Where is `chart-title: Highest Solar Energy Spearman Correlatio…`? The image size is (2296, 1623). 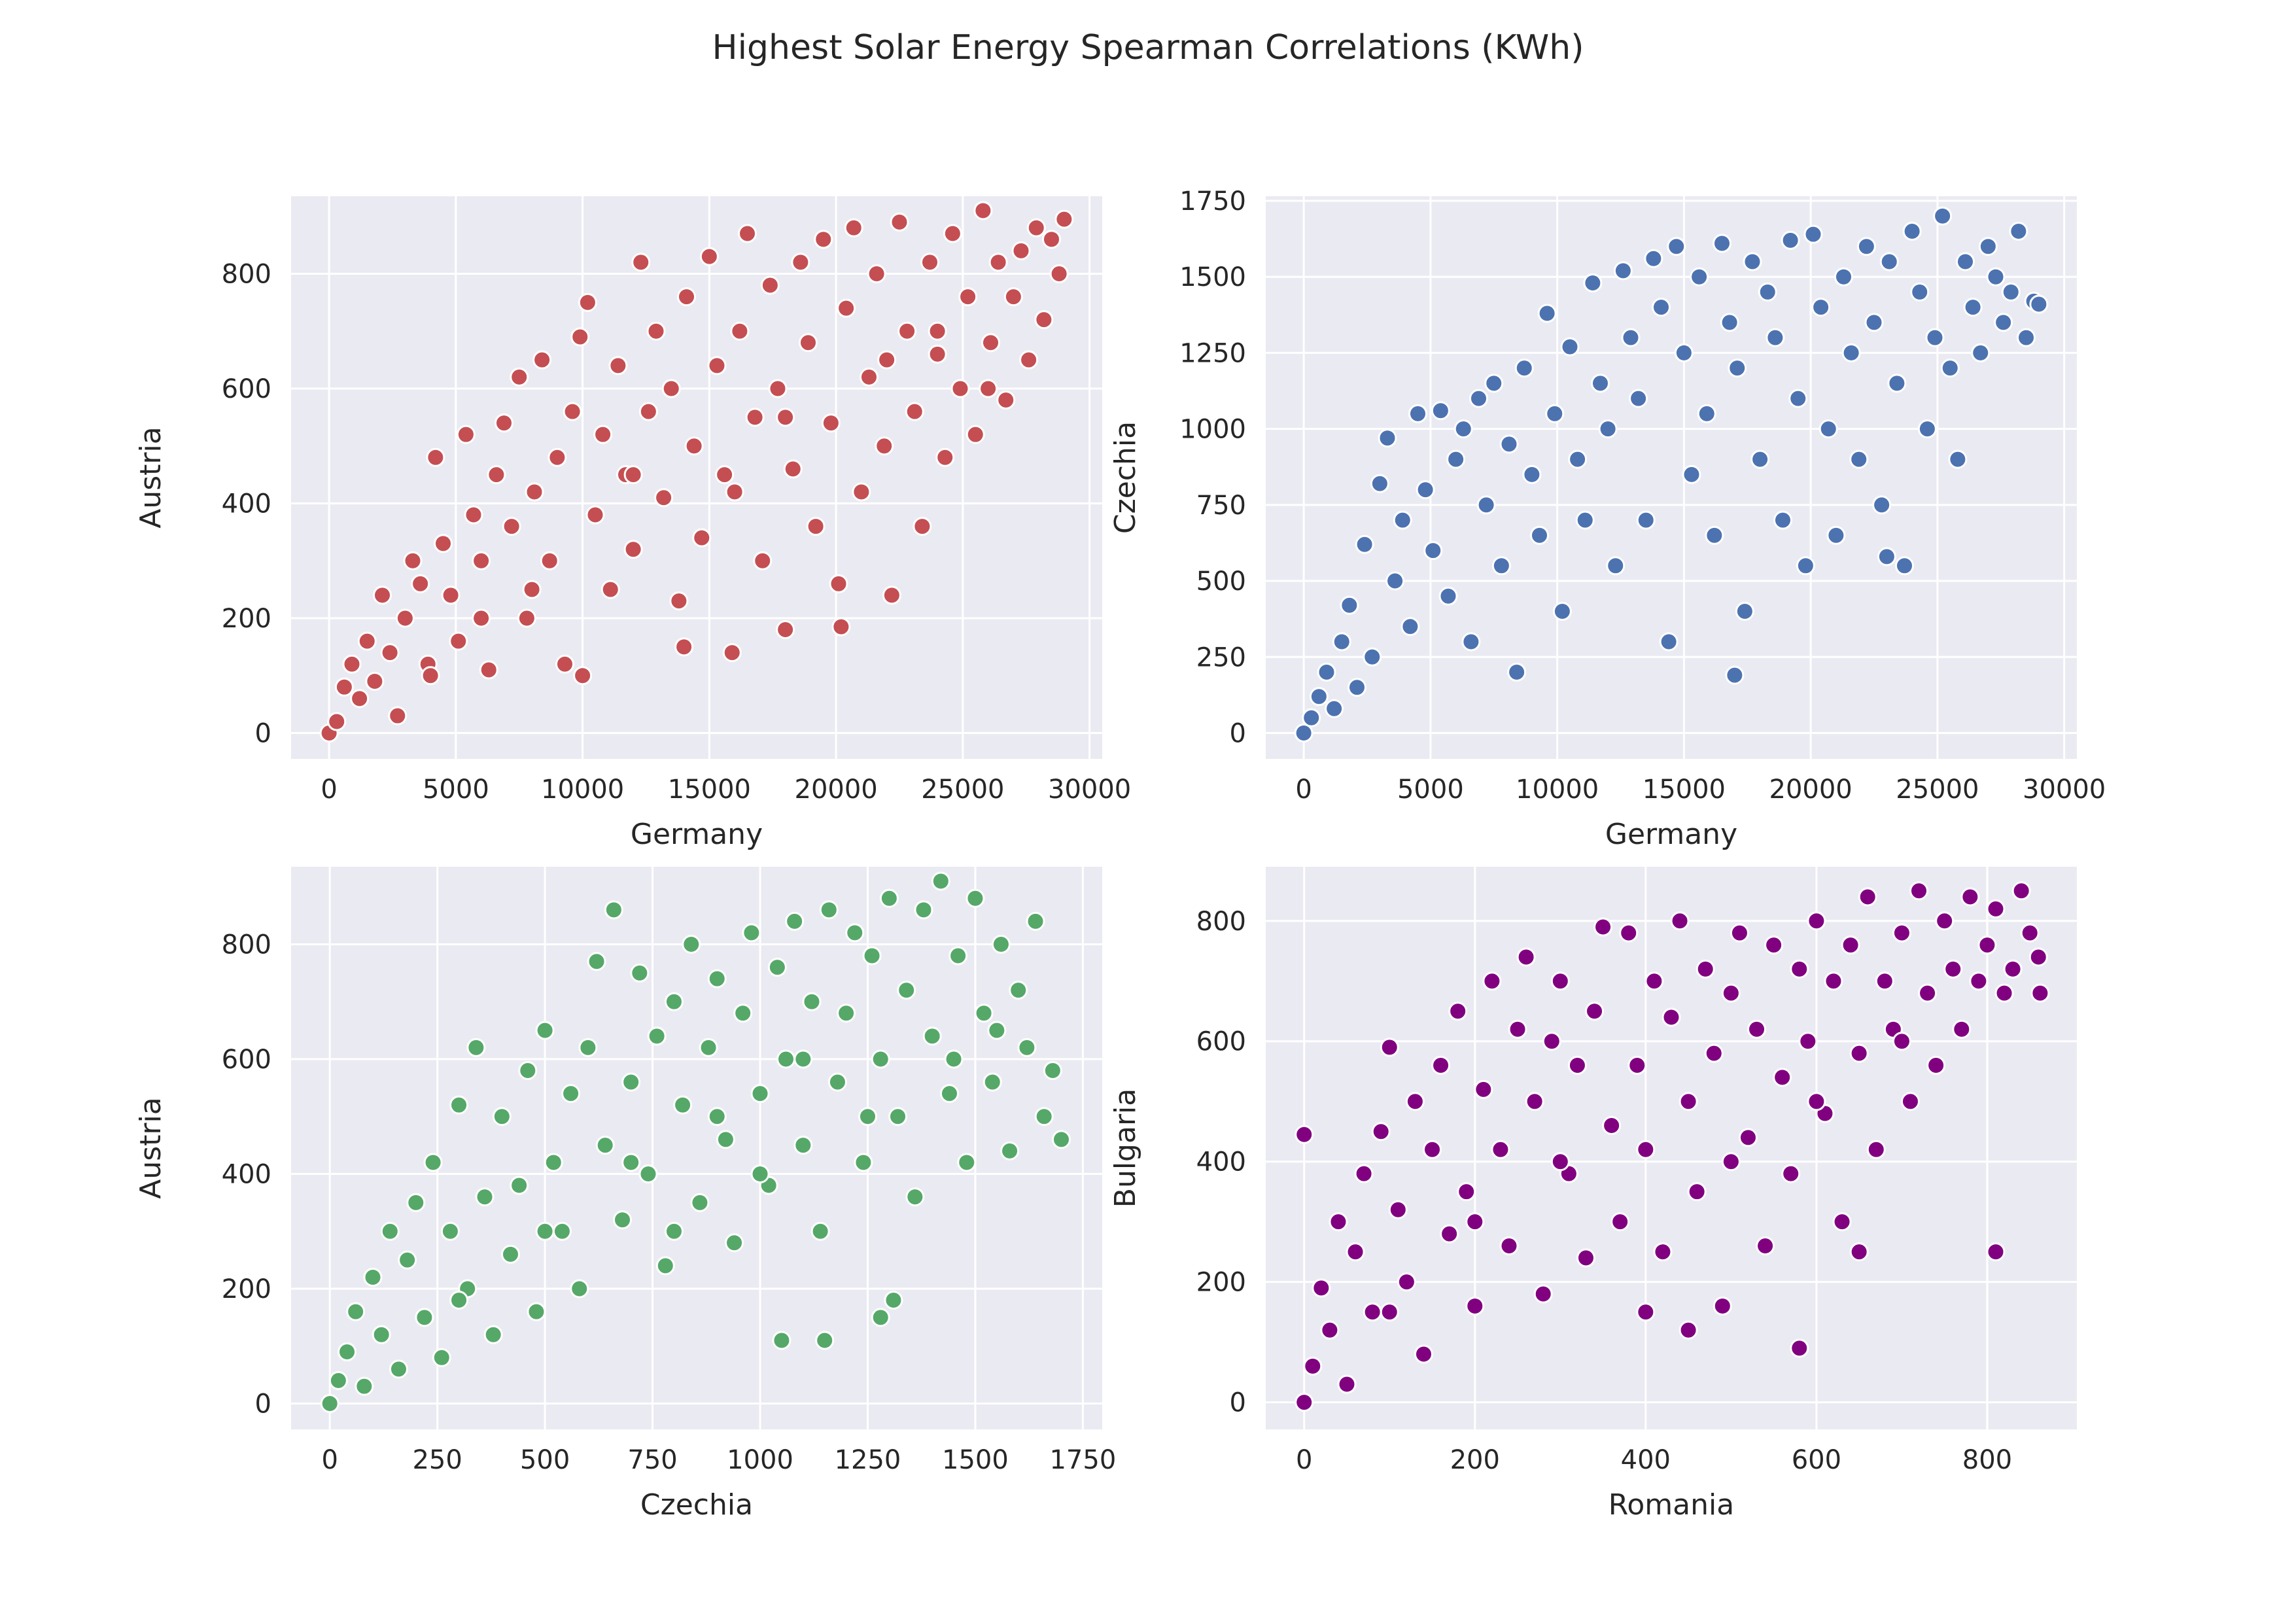 chart-title: Highest Solar Energy Spearman Correlatio… is located at coordinates (1148, 47).